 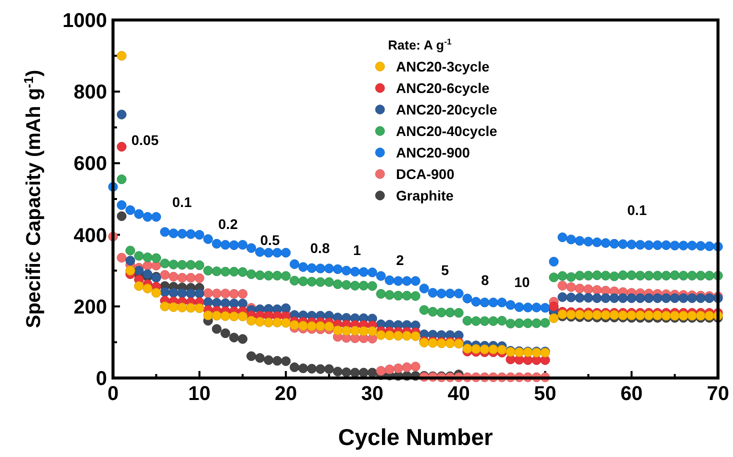 What do you see at coordinates (443, 88) in the screenshot?
I see `legend-label: ANC20-6cycle` at bounding box center [443, 88].